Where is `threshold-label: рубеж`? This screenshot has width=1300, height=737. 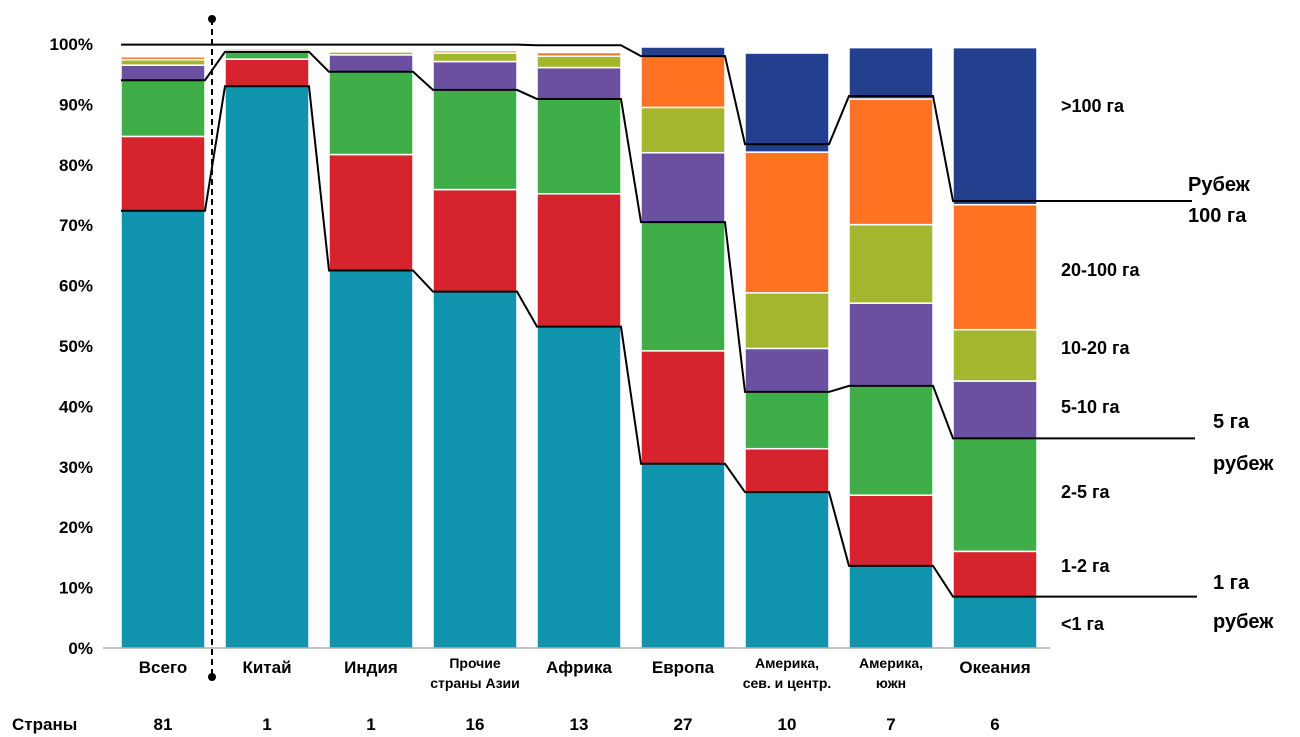
threshold-label: рубеж is located at coordinates (1243, 464).